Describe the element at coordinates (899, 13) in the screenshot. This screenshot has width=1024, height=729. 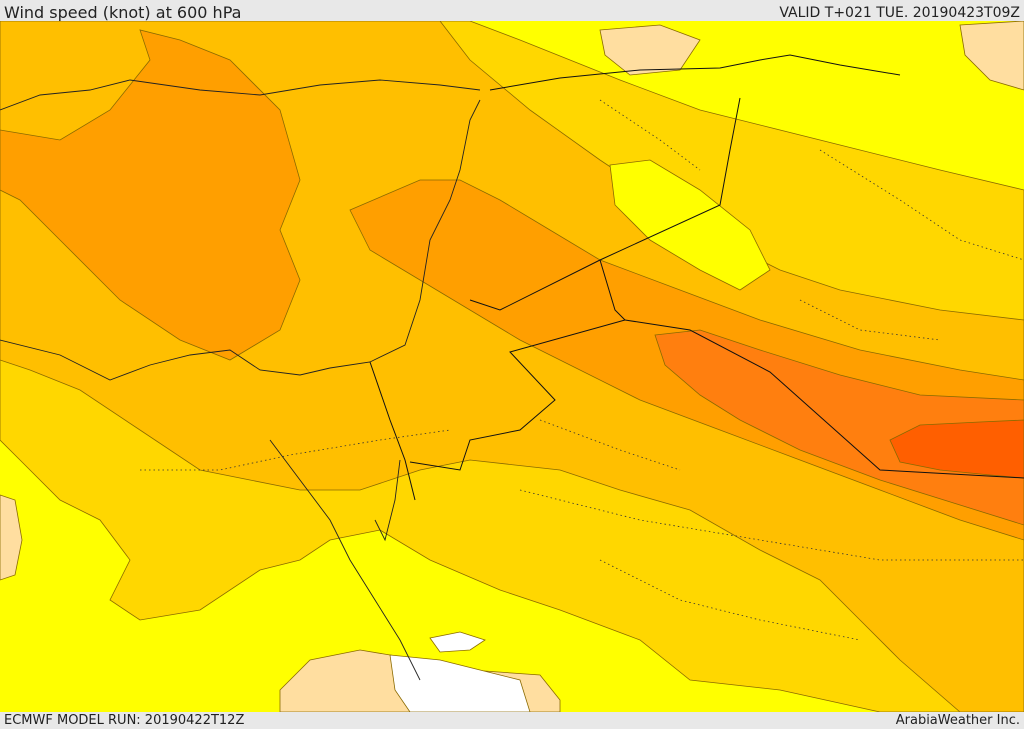
I see `valid-time: VALID T+021 TUE. 20190423T09Z` at that location.